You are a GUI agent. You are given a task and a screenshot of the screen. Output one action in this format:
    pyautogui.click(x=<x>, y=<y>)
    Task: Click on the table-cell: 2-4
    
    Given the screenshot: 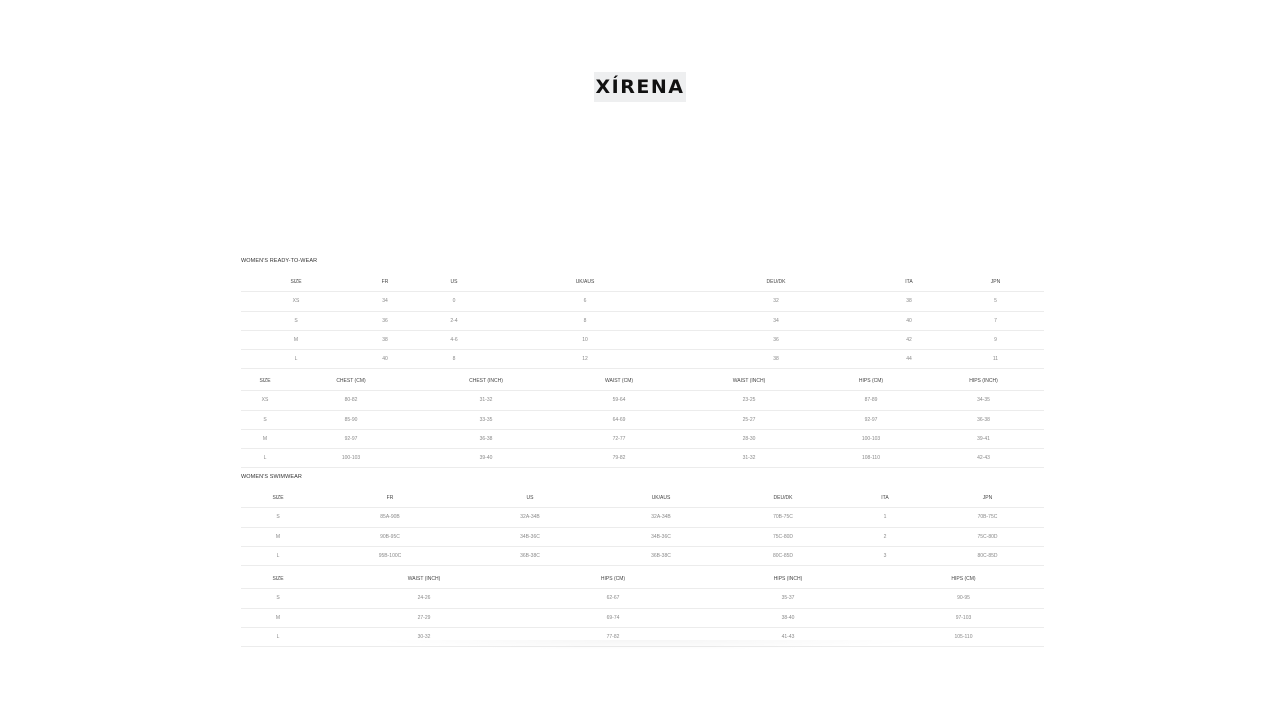 What is the action you would take?
    pyautogui.click(x=454, y=321)
    